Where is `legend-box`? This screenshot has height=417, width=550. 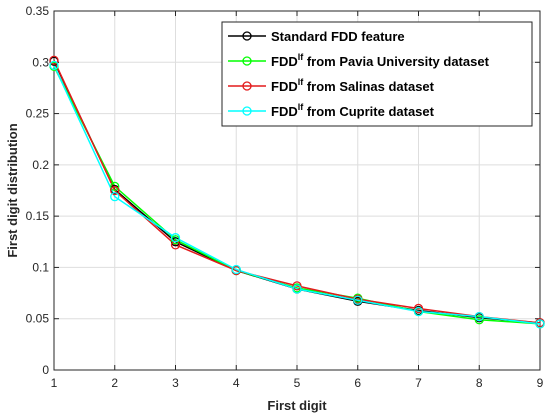 legend-box is located at coordinates (377, 74).